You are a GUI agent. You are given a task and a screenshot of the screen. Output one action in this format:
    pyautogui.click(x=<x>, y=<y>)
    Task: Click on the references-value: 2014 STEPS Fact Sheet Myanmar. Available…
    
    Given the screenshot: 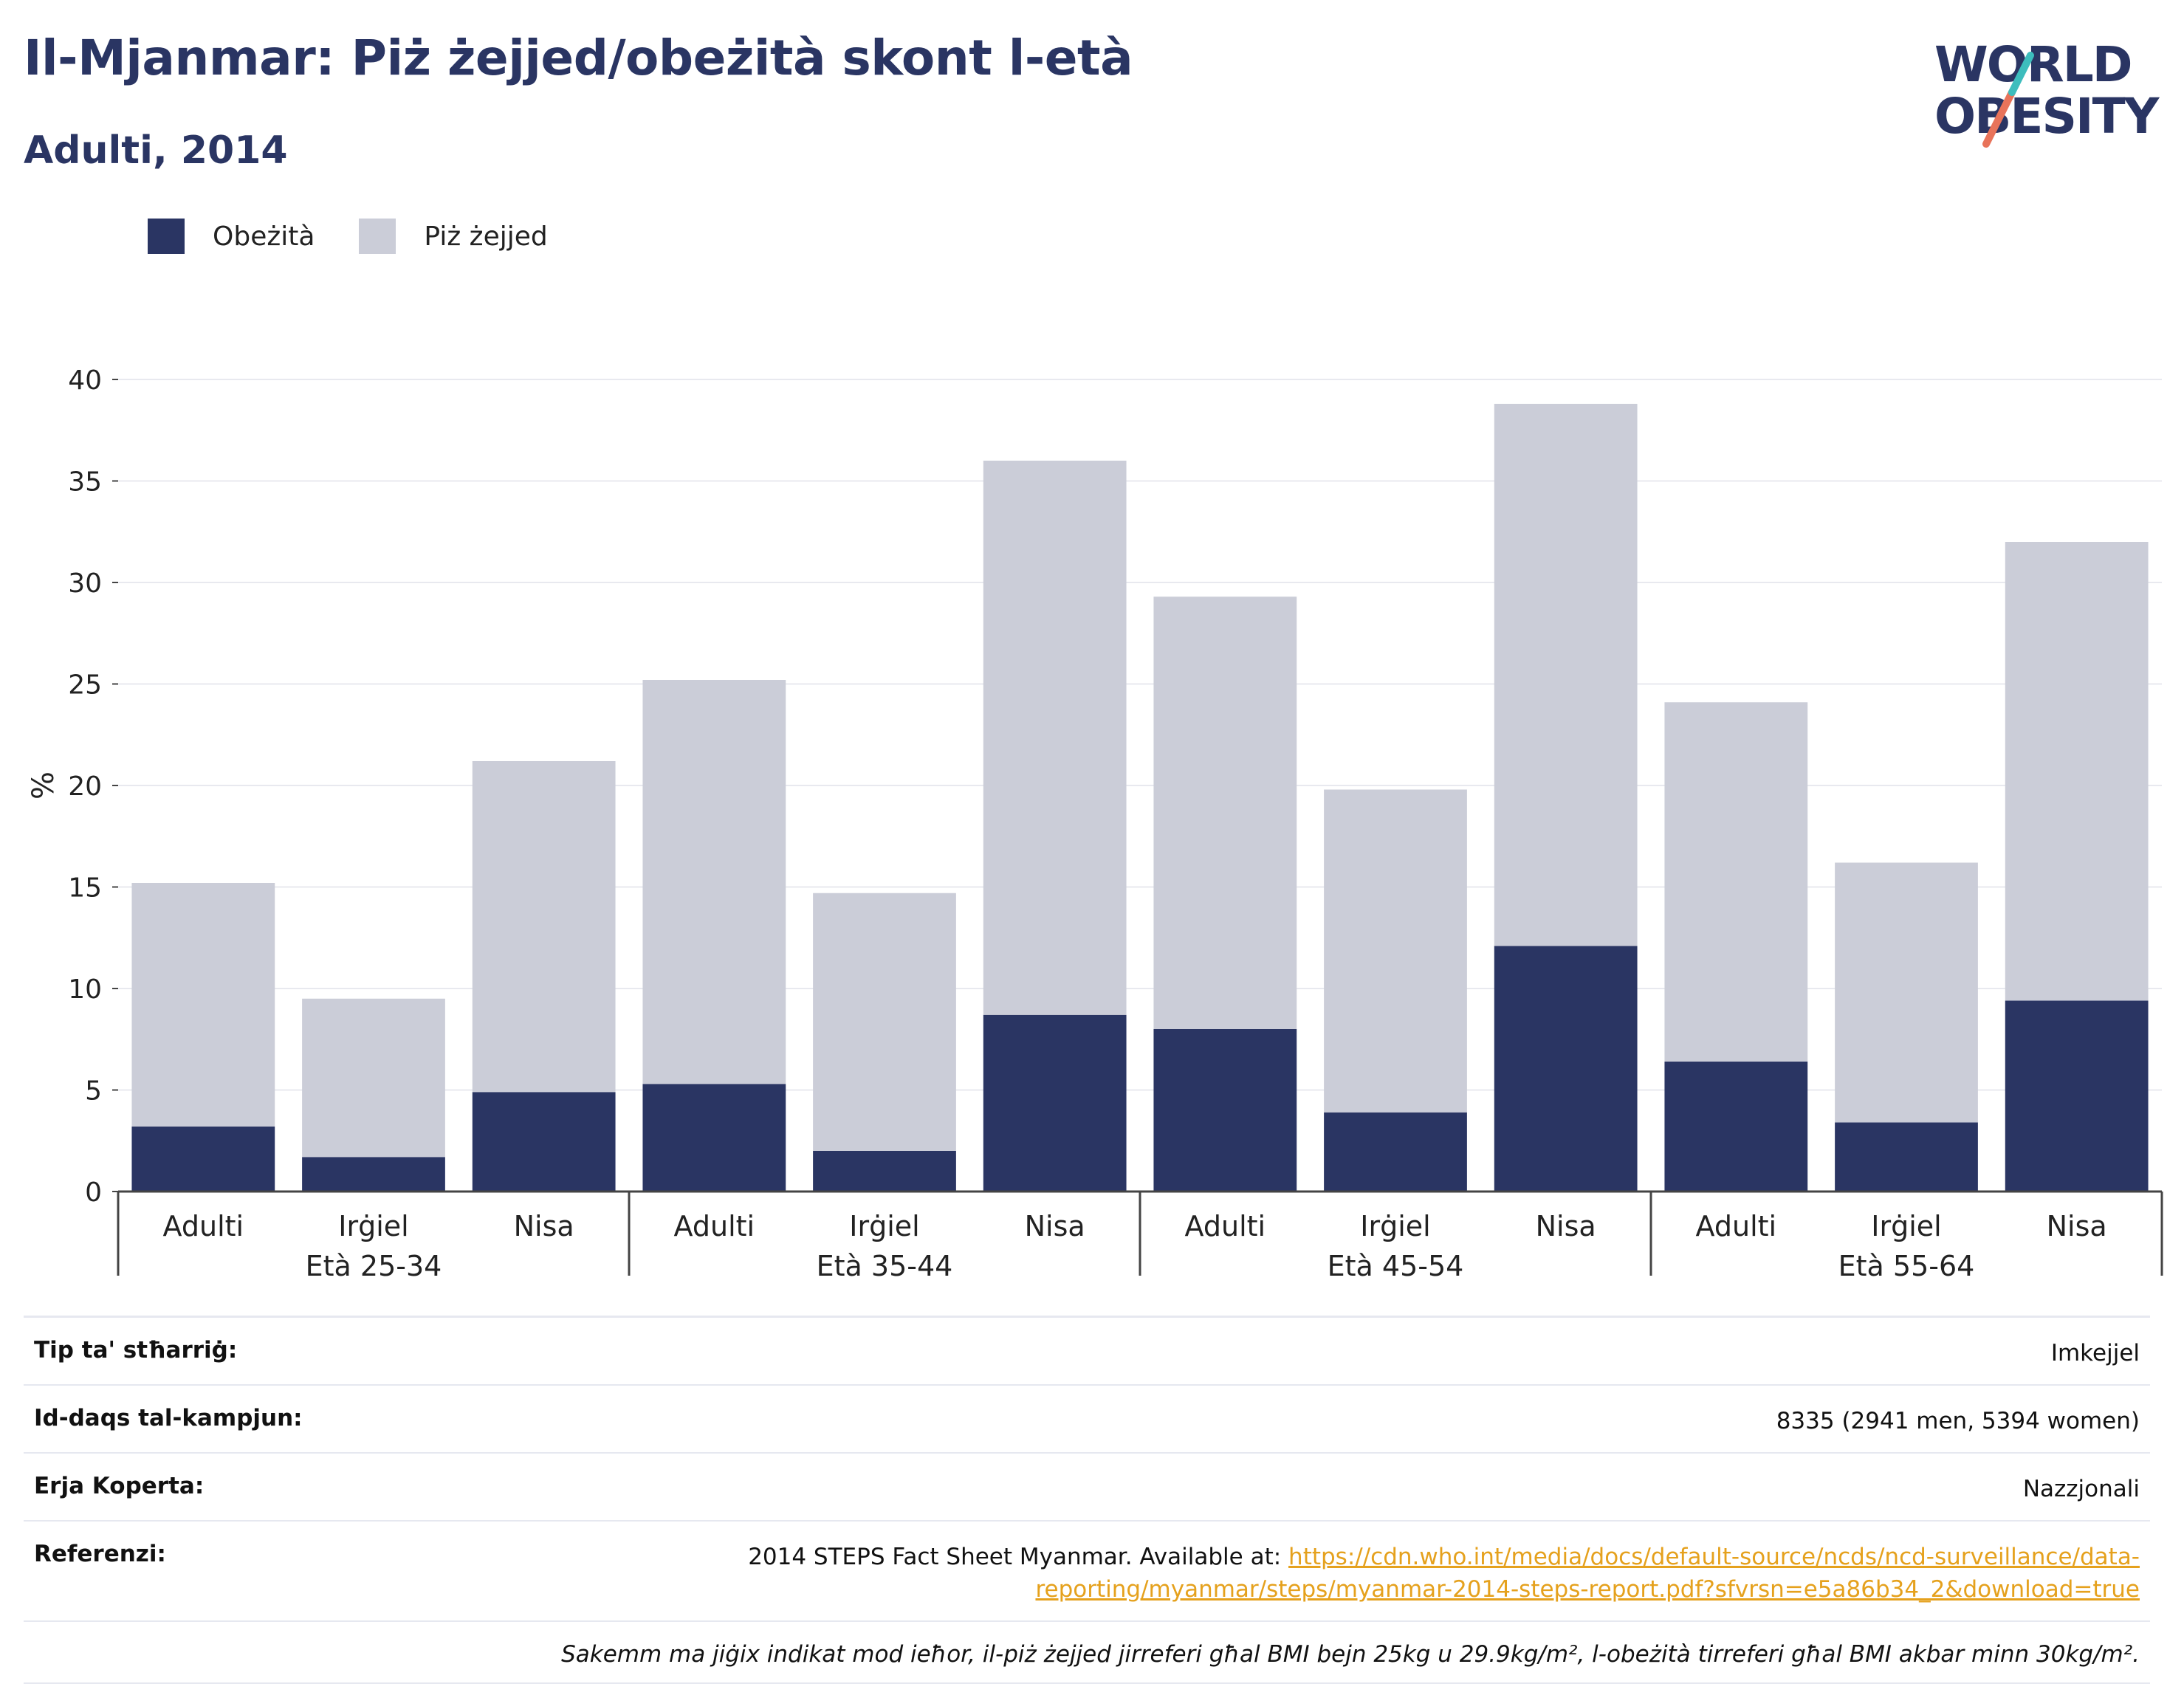 What is the action you would take?
    pyautogui.click(x=1383, y=1574)
    